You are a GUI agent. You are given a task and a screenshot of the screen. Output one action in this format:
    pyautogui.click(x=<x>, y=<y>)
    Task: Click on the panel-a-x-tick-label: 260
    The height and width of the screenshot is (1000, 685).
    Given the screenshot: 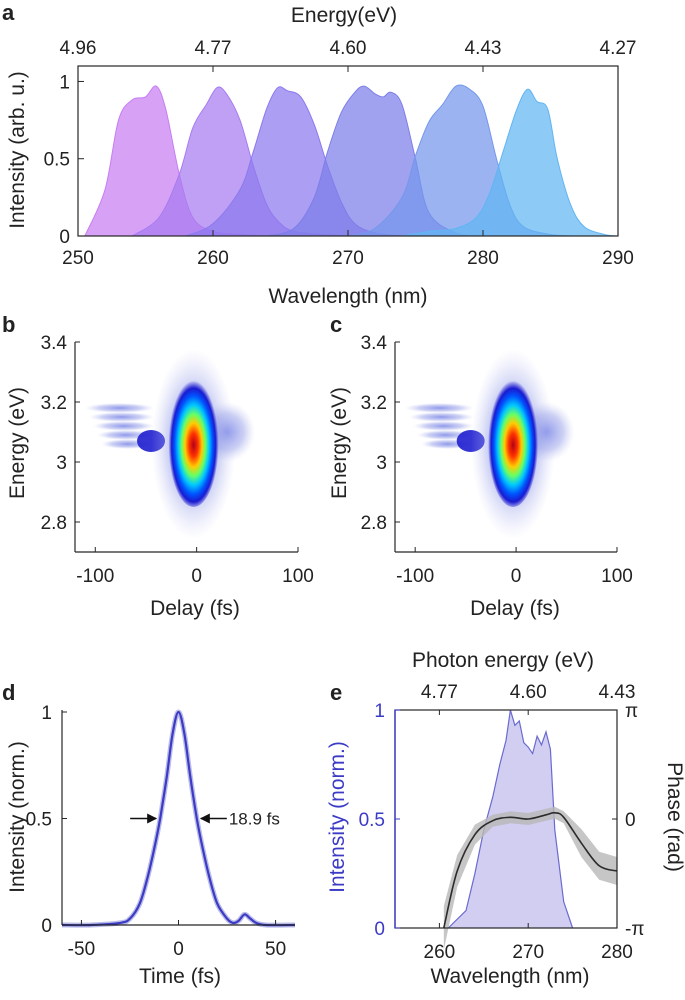 What is the action you would take?
    pyautogui.click(x=213, y=258)
    